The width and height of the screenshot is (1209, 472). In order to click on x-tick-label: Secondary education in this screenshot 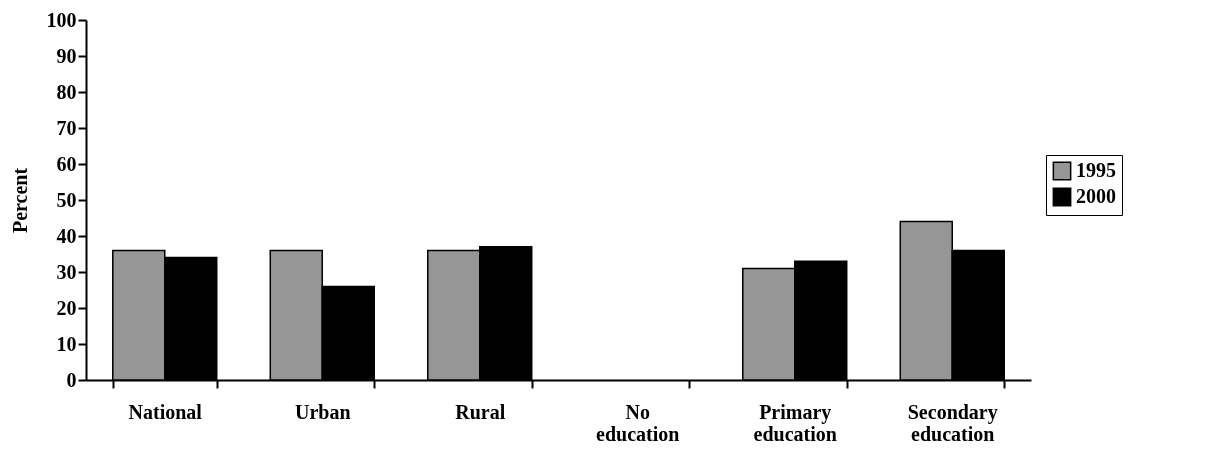, I will do `click(952, 422)`.